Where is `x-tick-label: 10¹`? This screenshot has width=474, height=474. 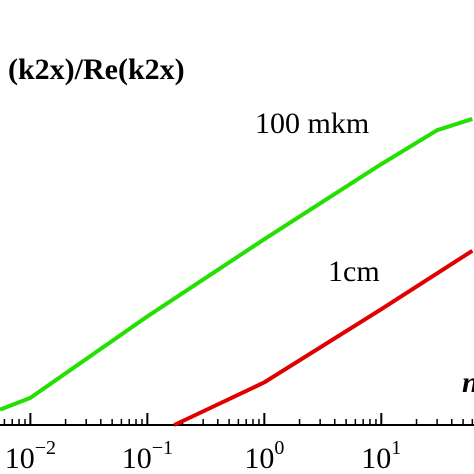
x-tick-label: 10¹ is located at coordinates (381, 455).